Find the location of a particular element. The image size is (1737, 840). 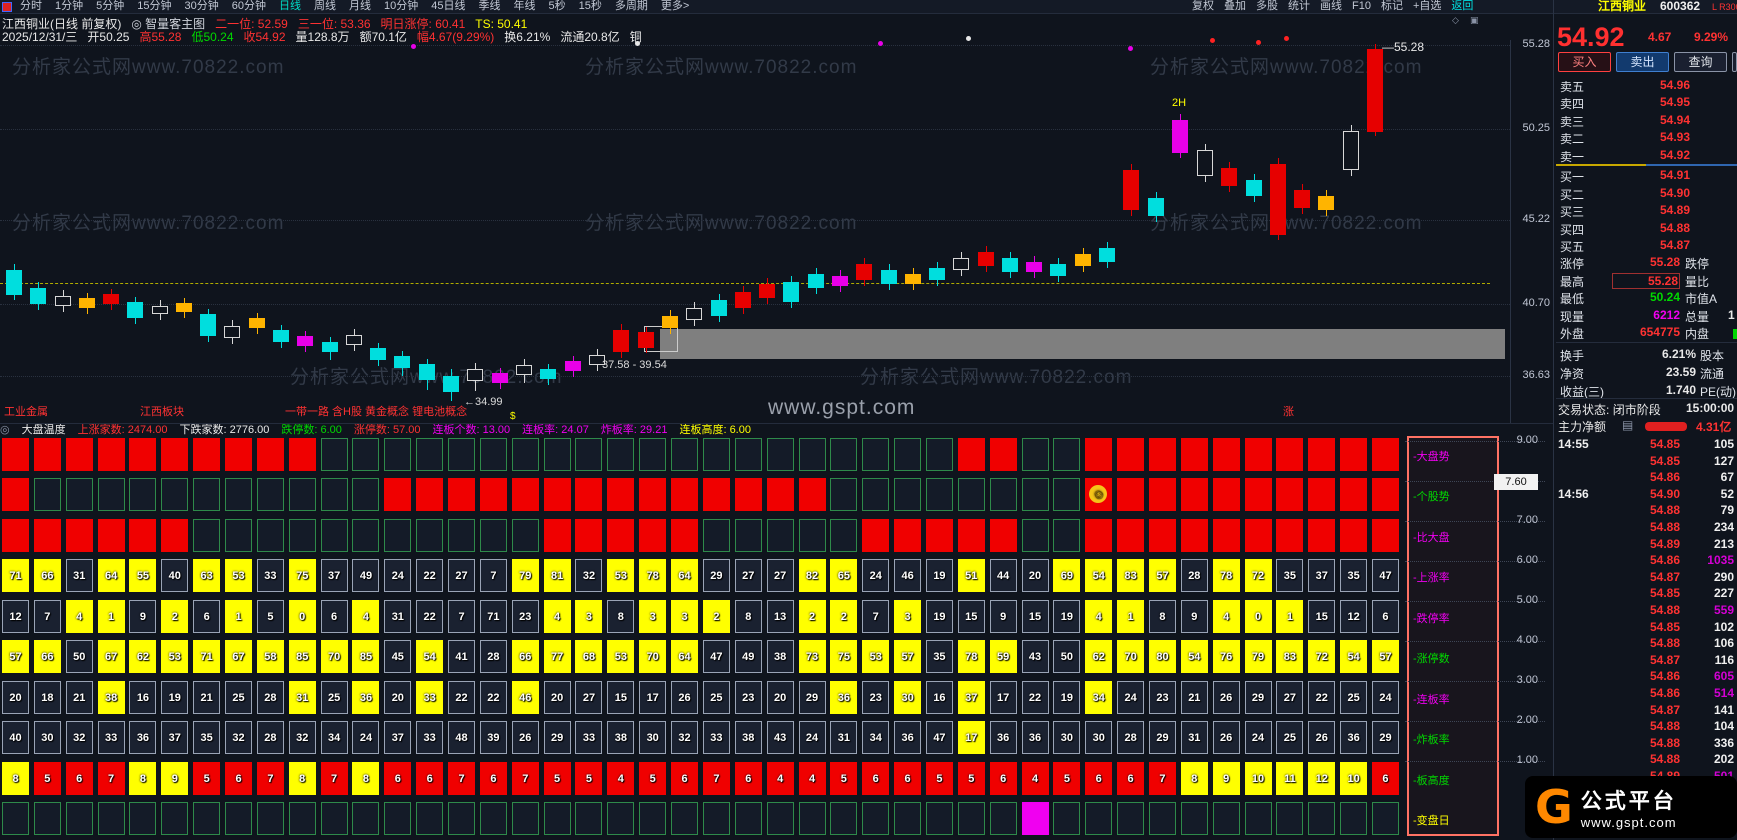

chart-panel-divider is located at coordinates (776, 423).